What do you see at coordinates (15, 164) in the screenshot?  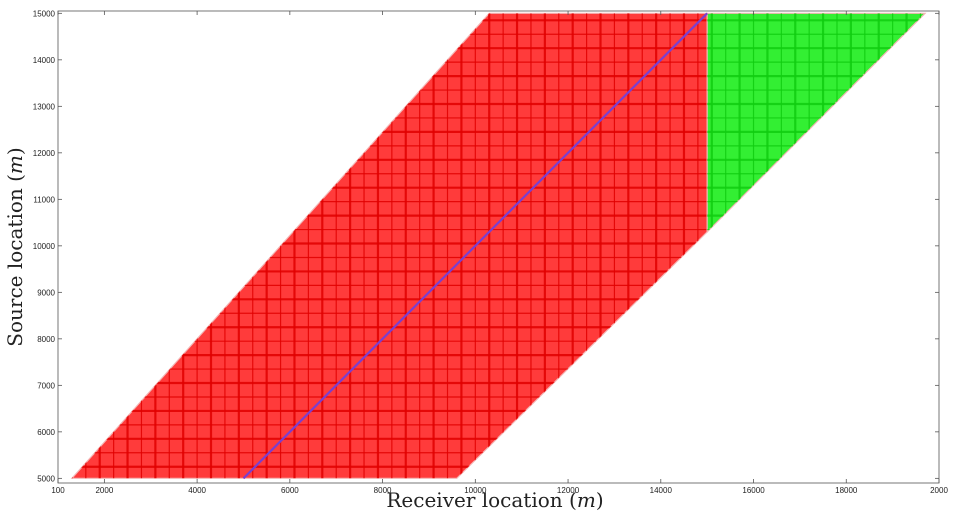 I see `y-axis-unit: m` at bounding box center [15, 164].